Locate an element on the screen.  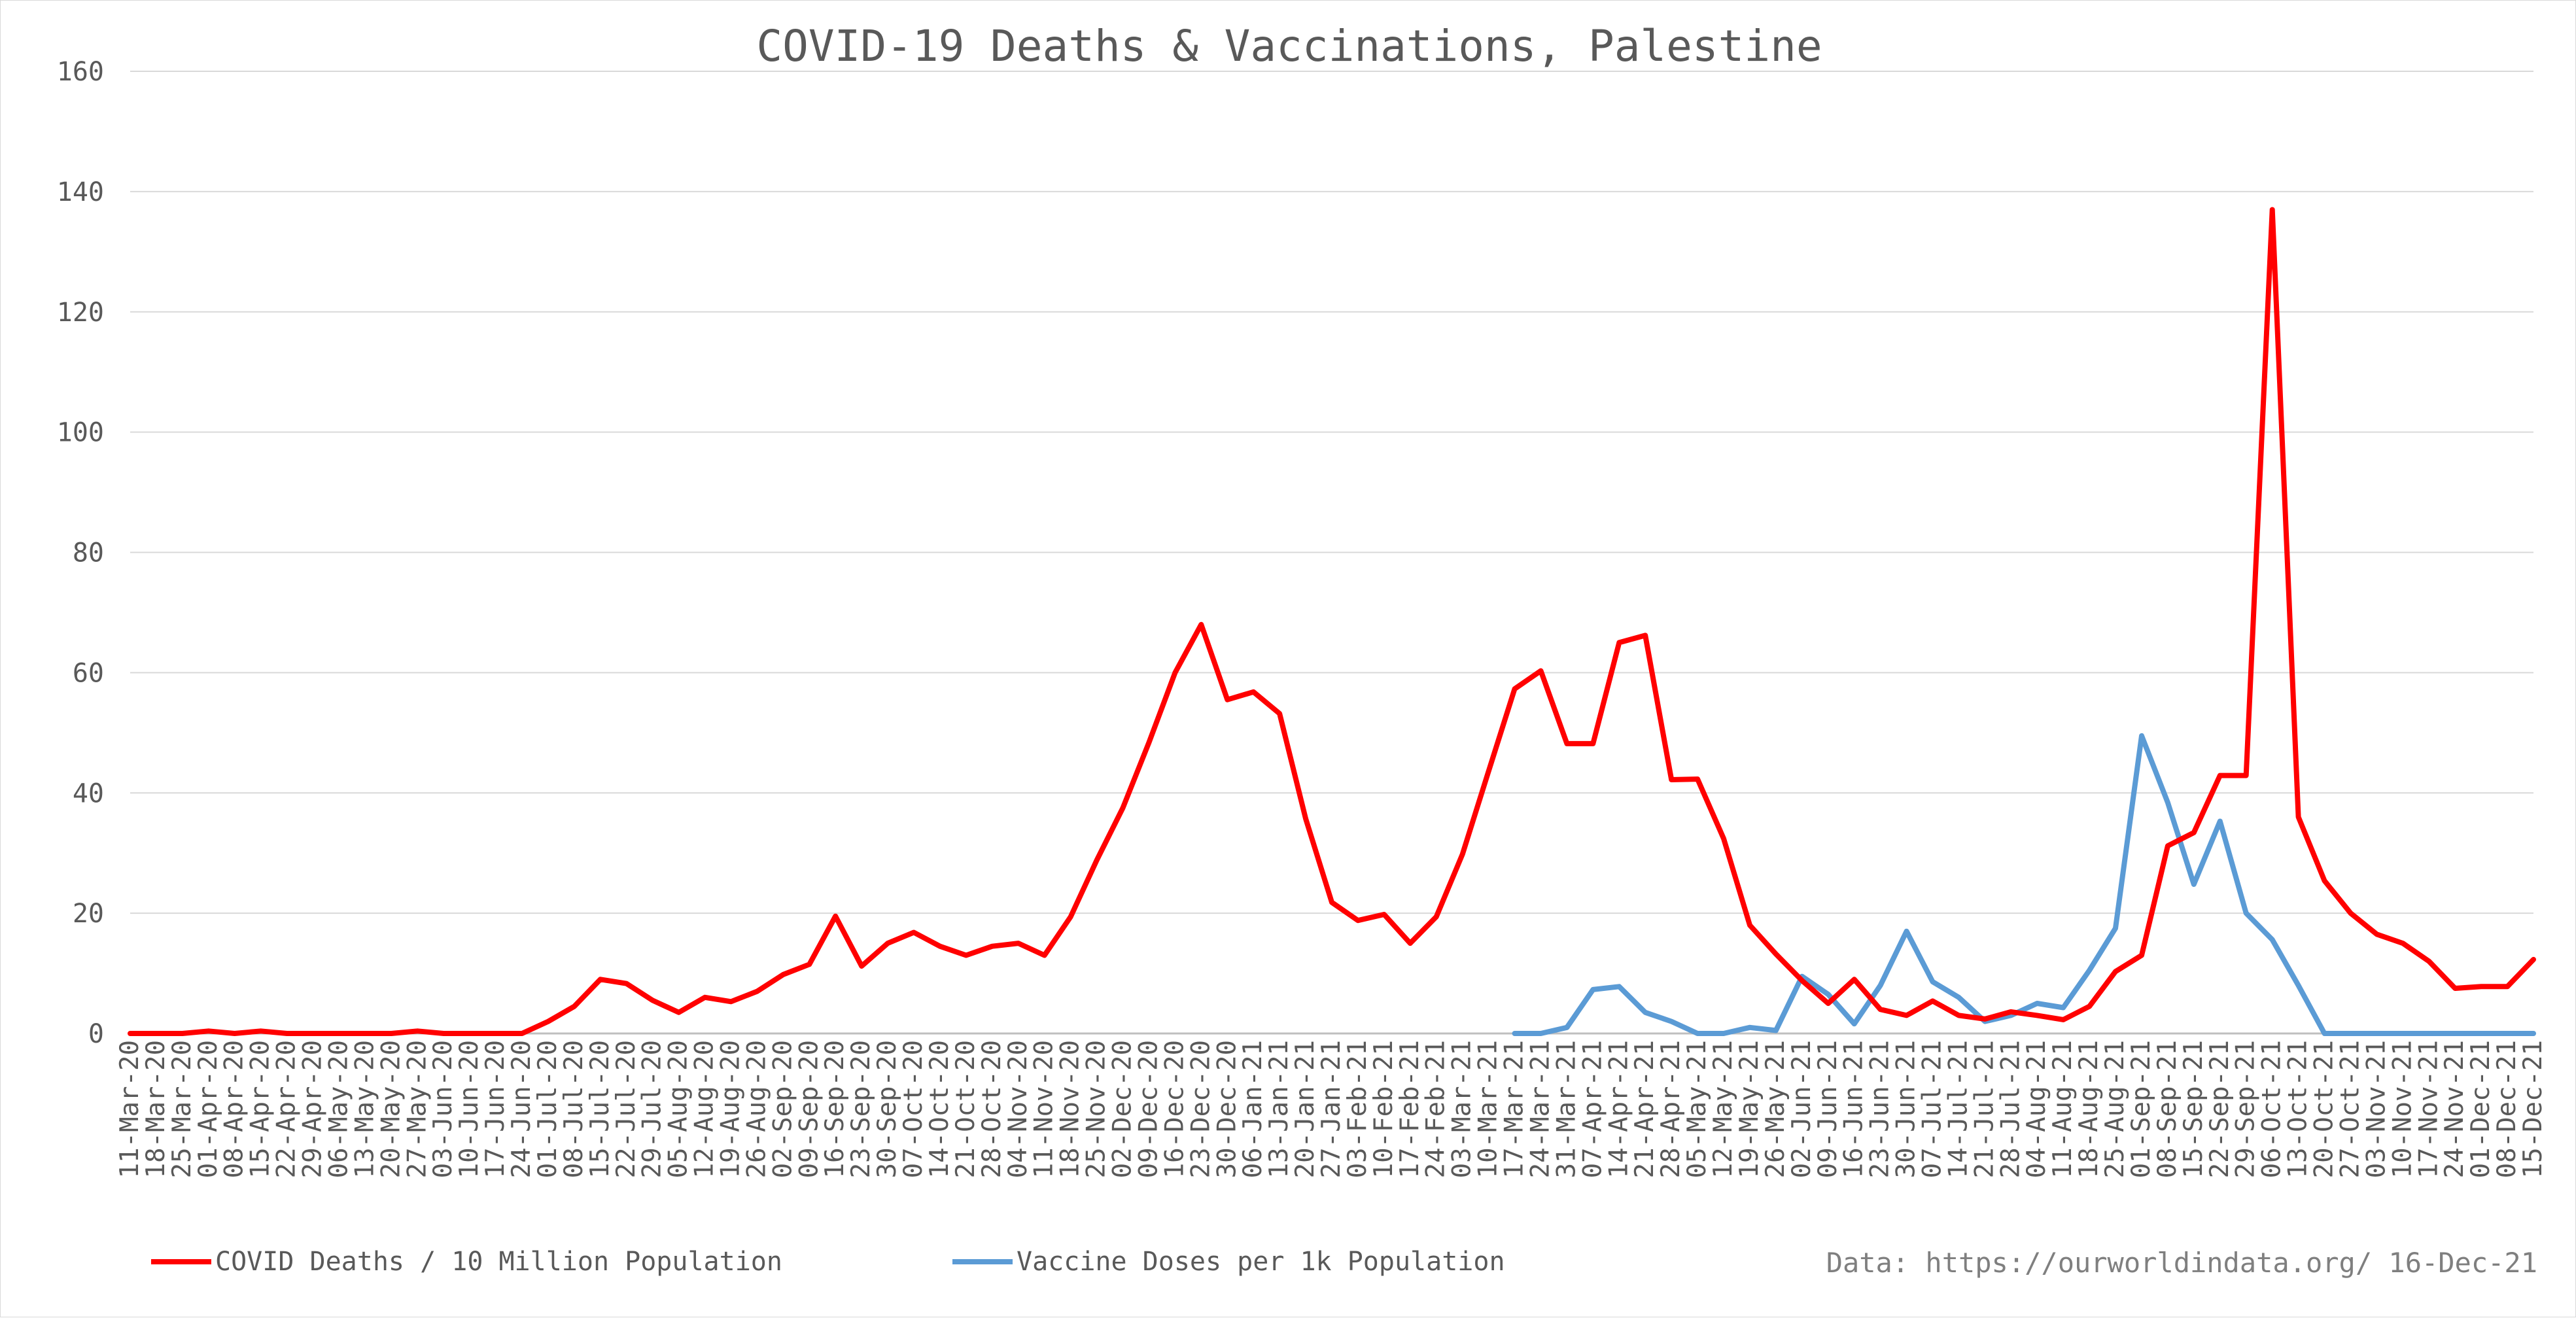
x-tick-label: 15-Jul-20 is located at coordinates (600, 1109).